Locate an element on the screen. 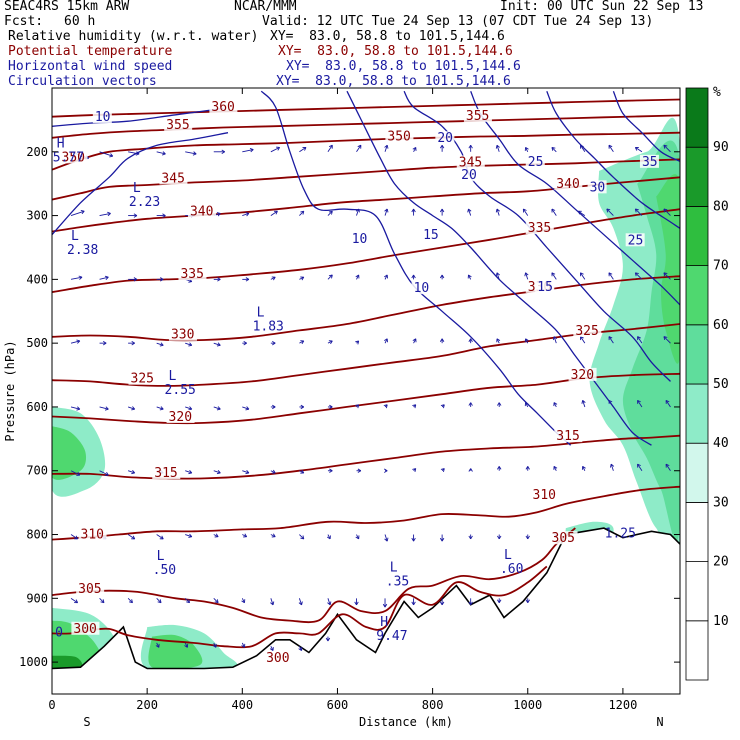  y-tick-label: 1000 is located at coordinates (33, 662).